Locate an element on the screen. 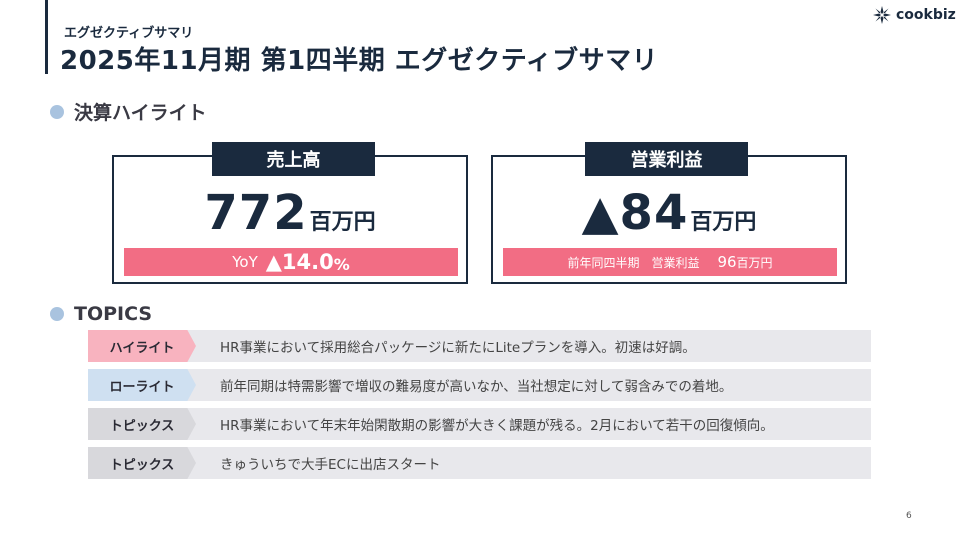  profit-card: 営業利益 ▲84 百万円 前年同四半期 営業利益 96 百万円 is located at coordinates (669, 213).